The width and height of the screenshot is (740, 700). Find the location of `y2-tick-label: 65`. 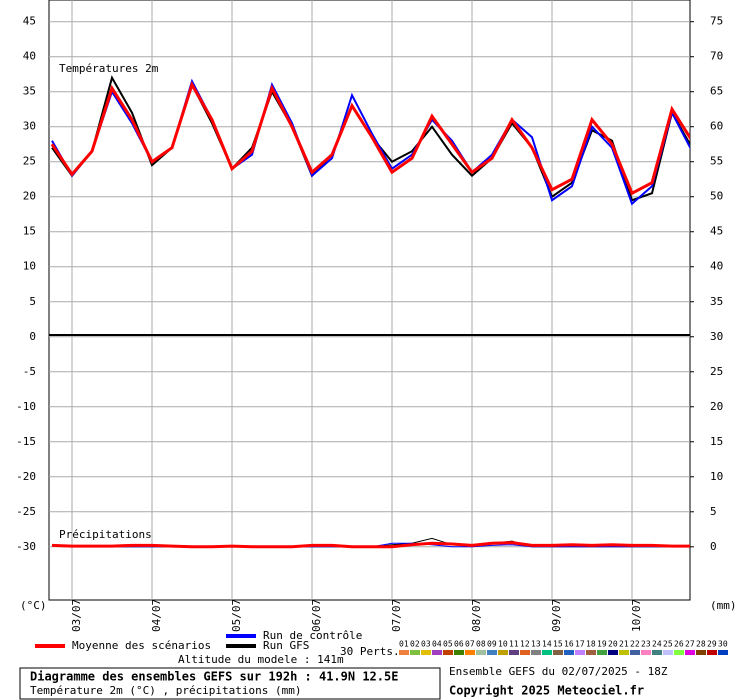

y2-tick-label: 65 is located at coordinates (716, 91).